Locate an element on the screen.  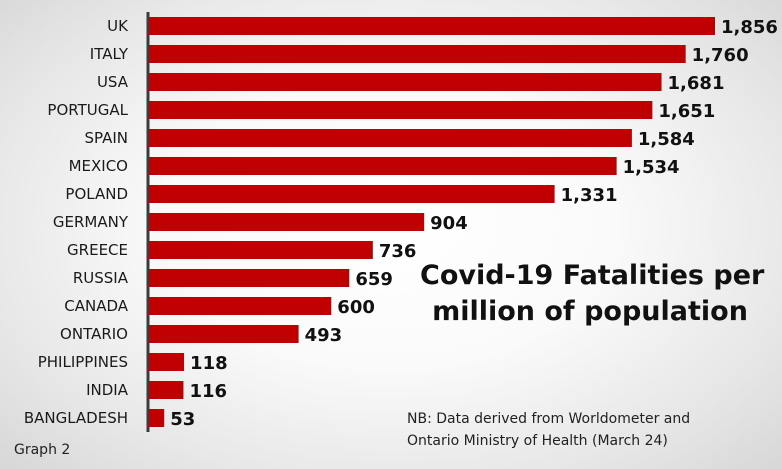
value-label: 736 is located at coordinates (398, 251).